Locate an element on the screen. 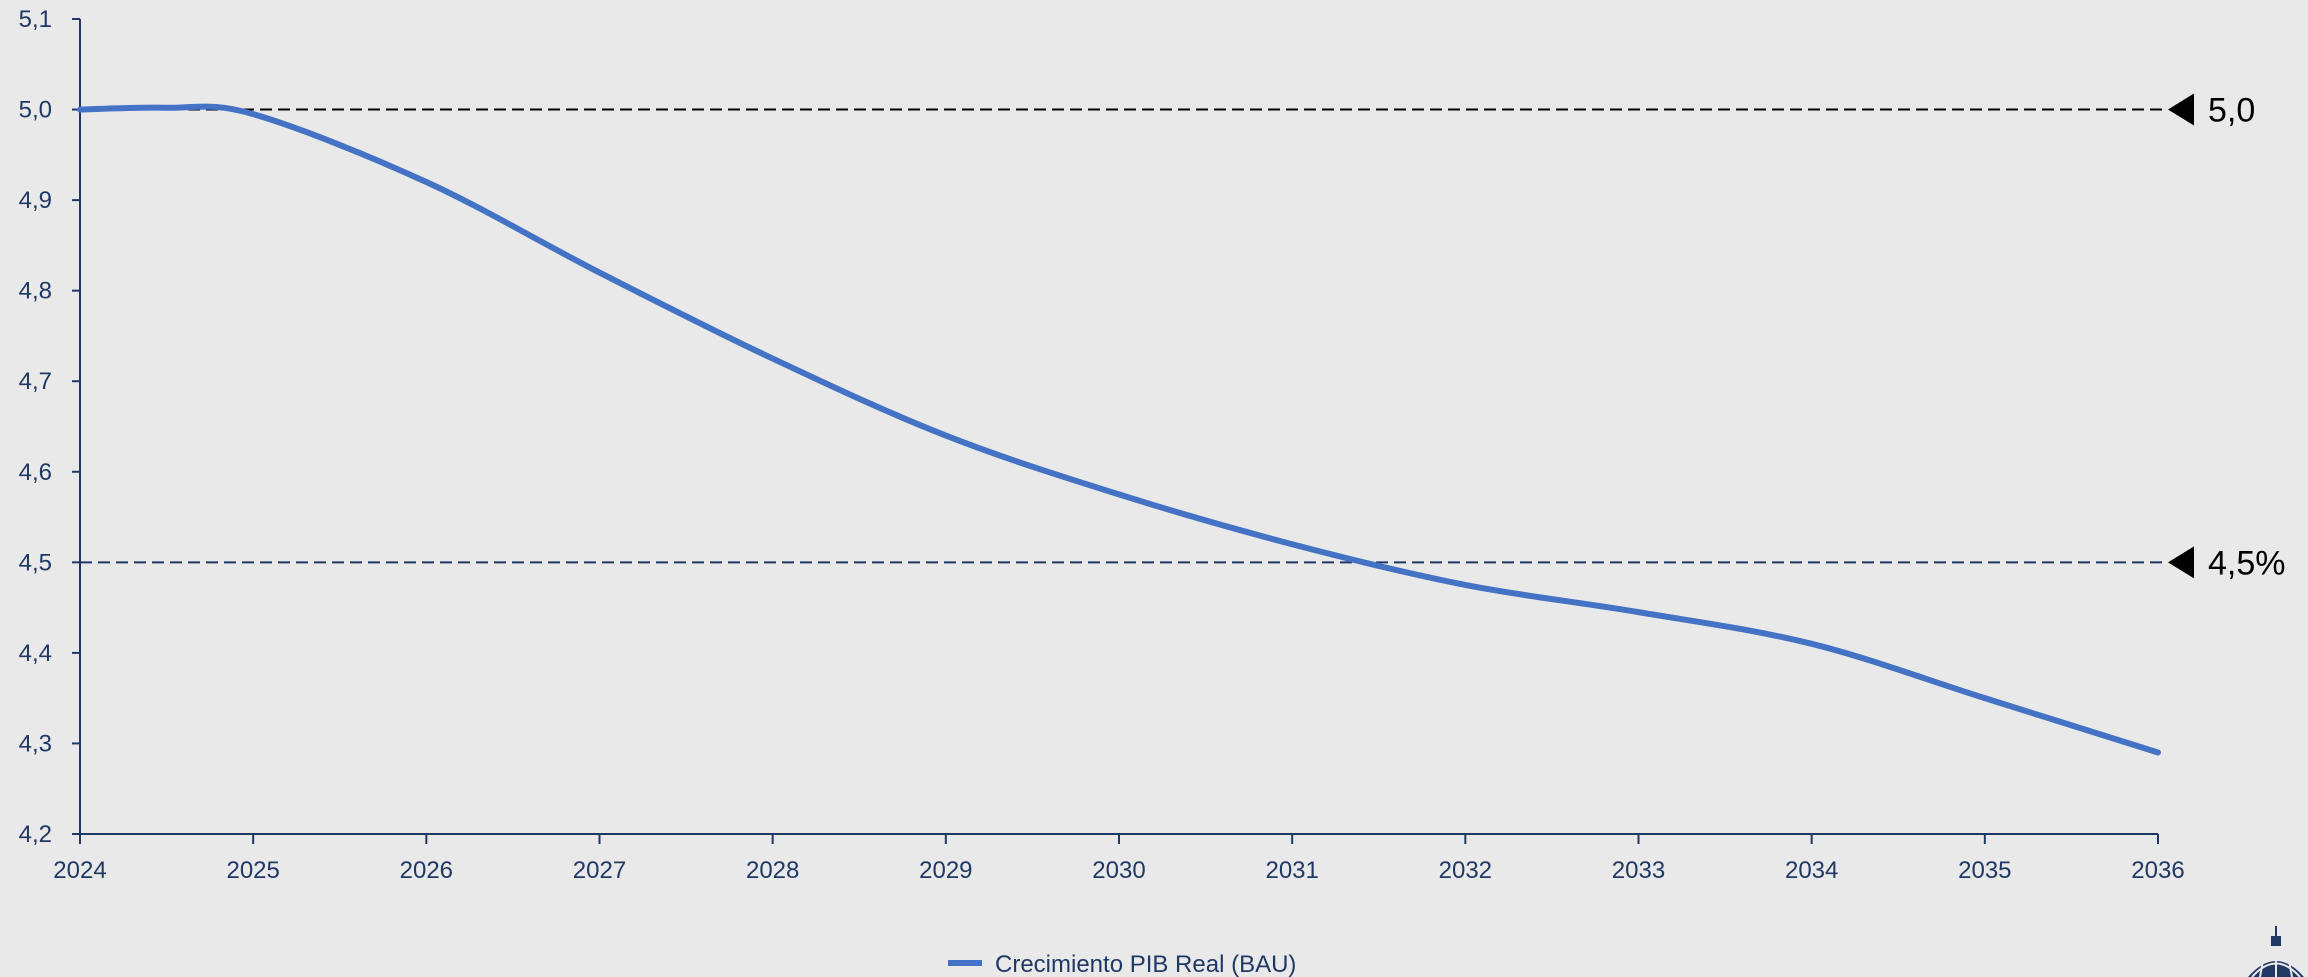  y-tick-label: 4,2 is located at coordinates (35, 834).